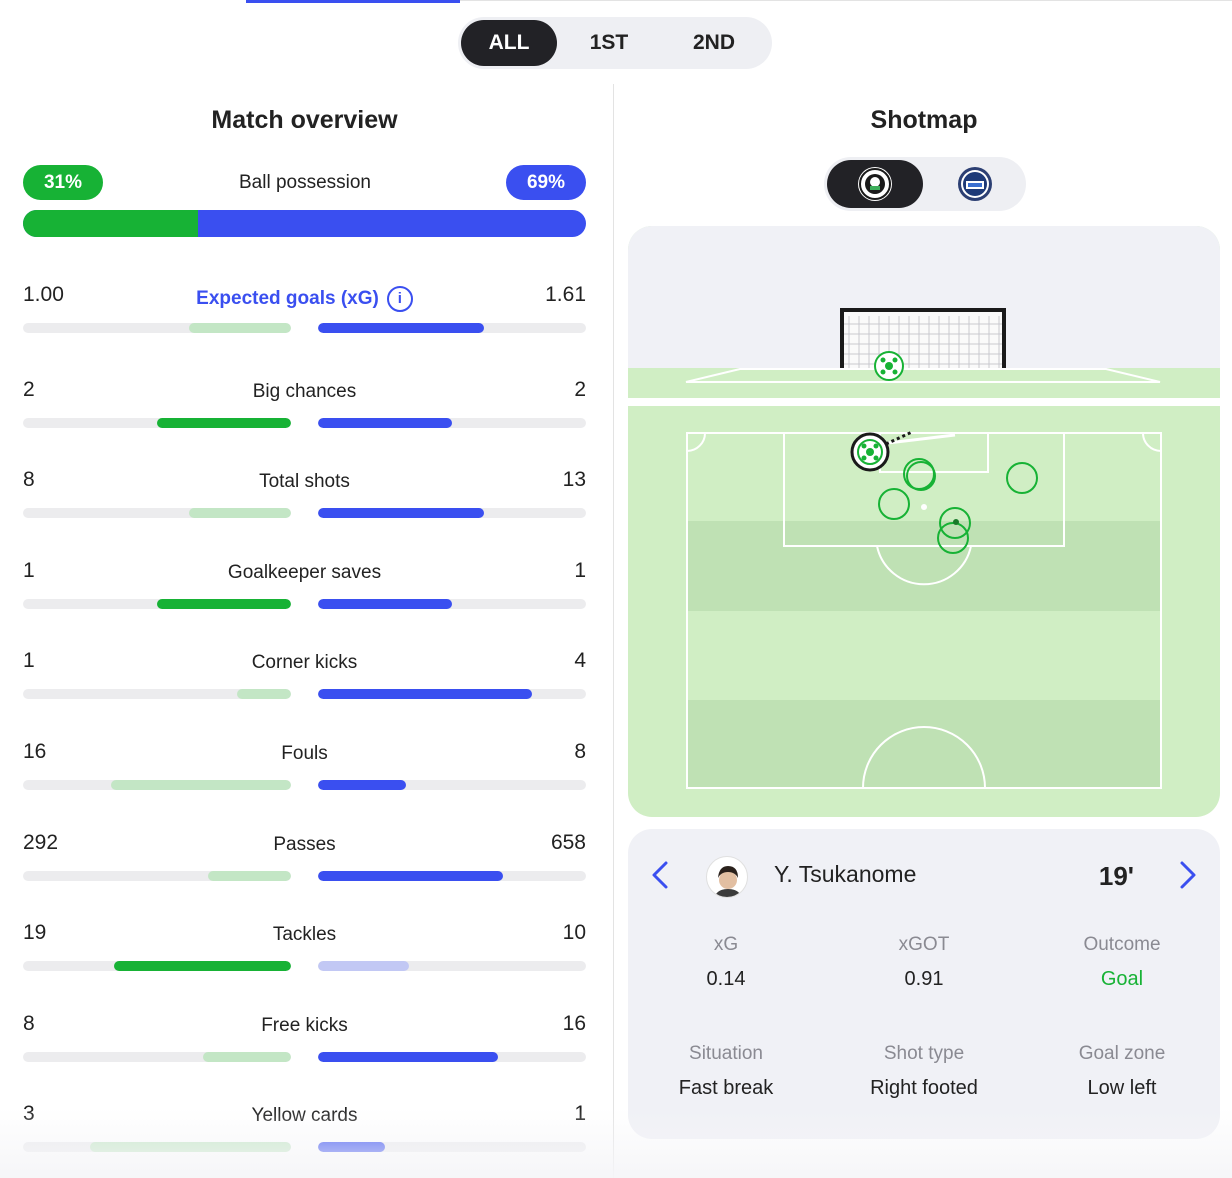  I want to click on previous-shot-arrow-icon, so click(661, 875).